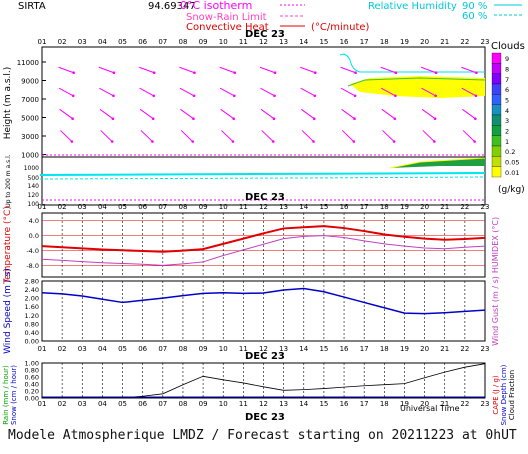 This screenshot has height=454, width=528. I want to click on cloud-fraction-ylabel: Cloud Fraction, so click(512, 395).